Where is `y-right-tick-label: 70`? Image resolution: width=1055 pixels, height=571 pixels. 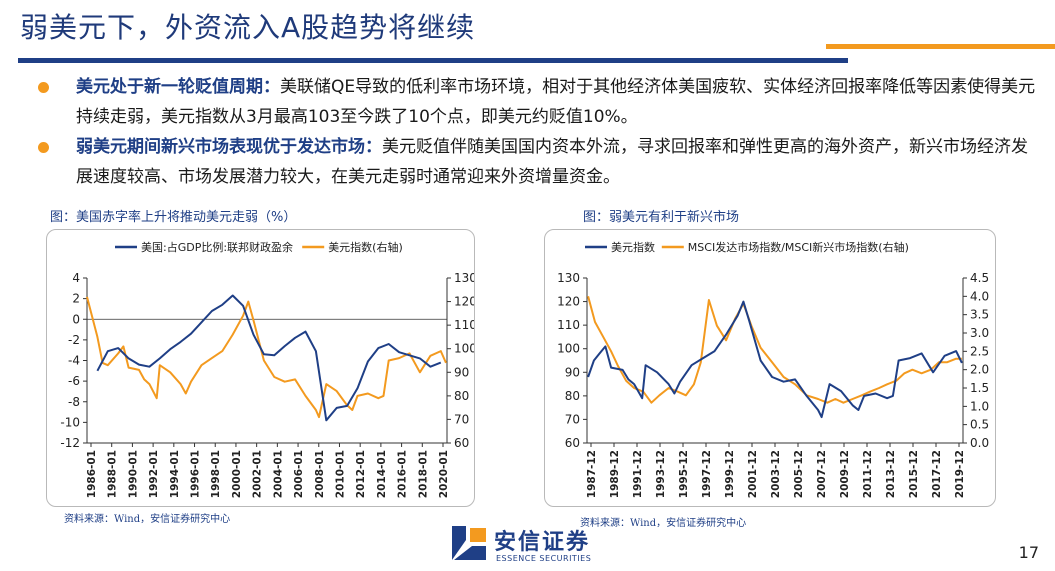 y-right-tick-label: 70 is located at coordinates (461, 419).